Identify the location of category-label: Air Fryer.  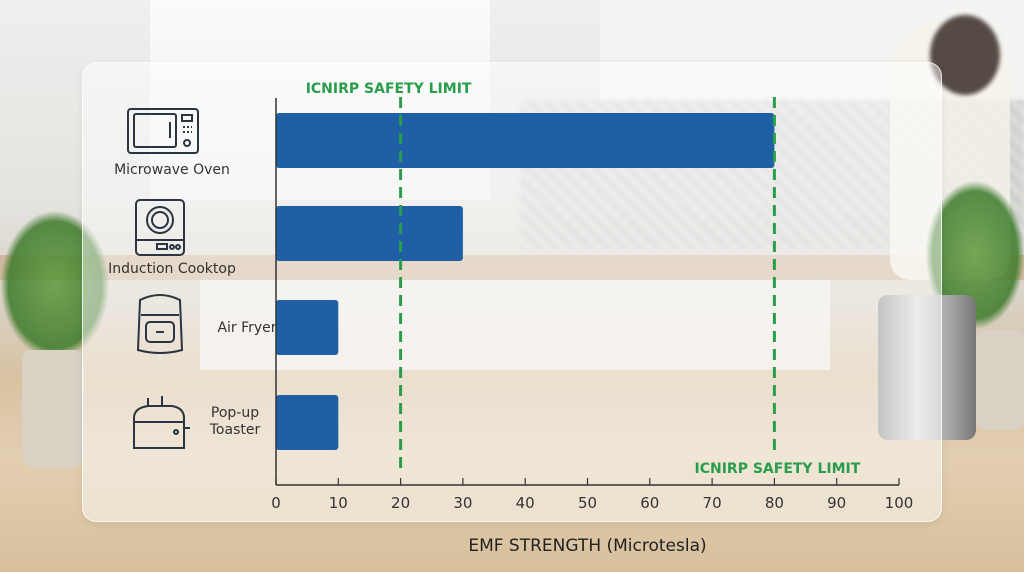
(246, 328).